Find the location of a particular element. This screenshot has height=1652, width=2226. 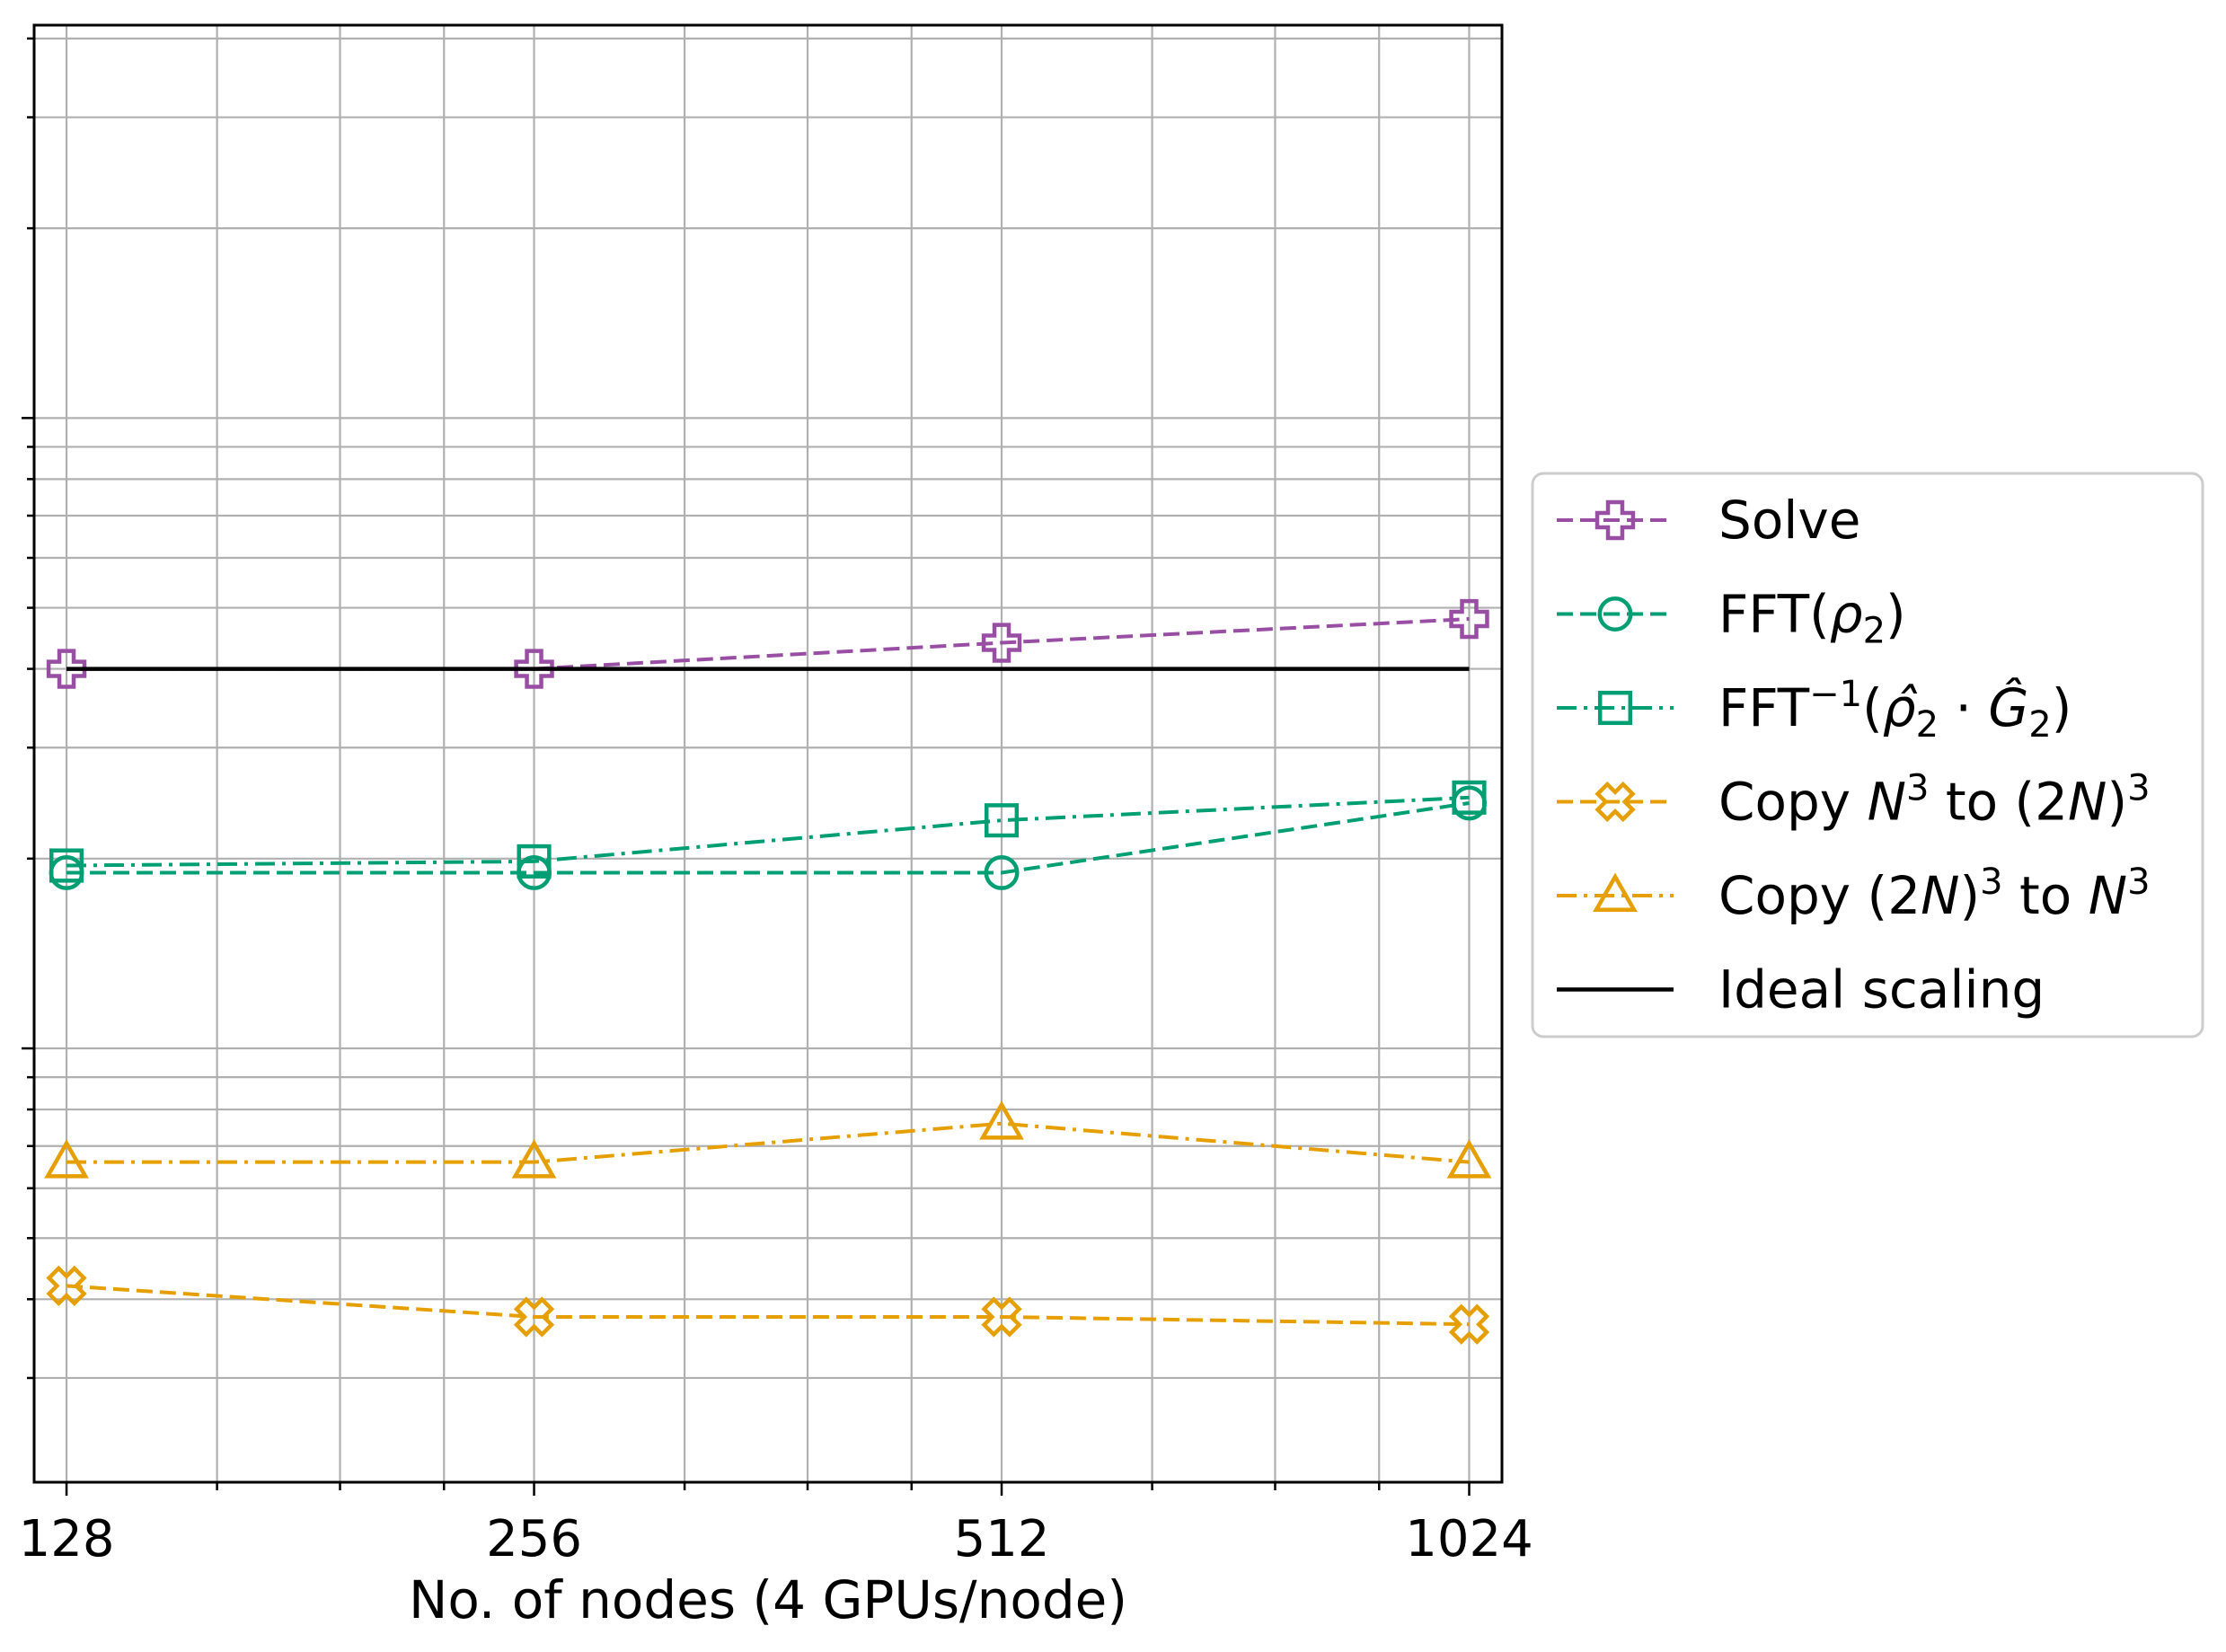

legend-label: Ideal scaling is located at coordinates (1881, 989).